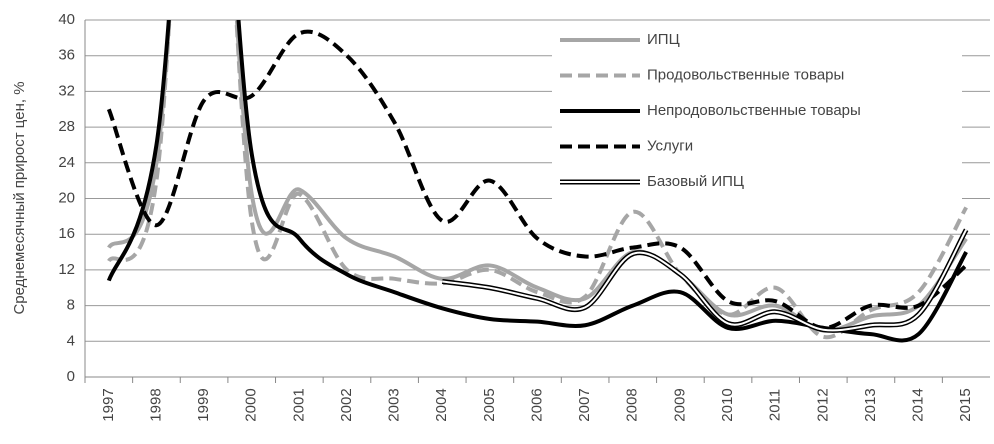 Image resolution: width=994 pixels, height=444 pixels. Describe the element at coordinates (441, 404) in the screenshot. I see `x-tick-label: 2004` at that location.